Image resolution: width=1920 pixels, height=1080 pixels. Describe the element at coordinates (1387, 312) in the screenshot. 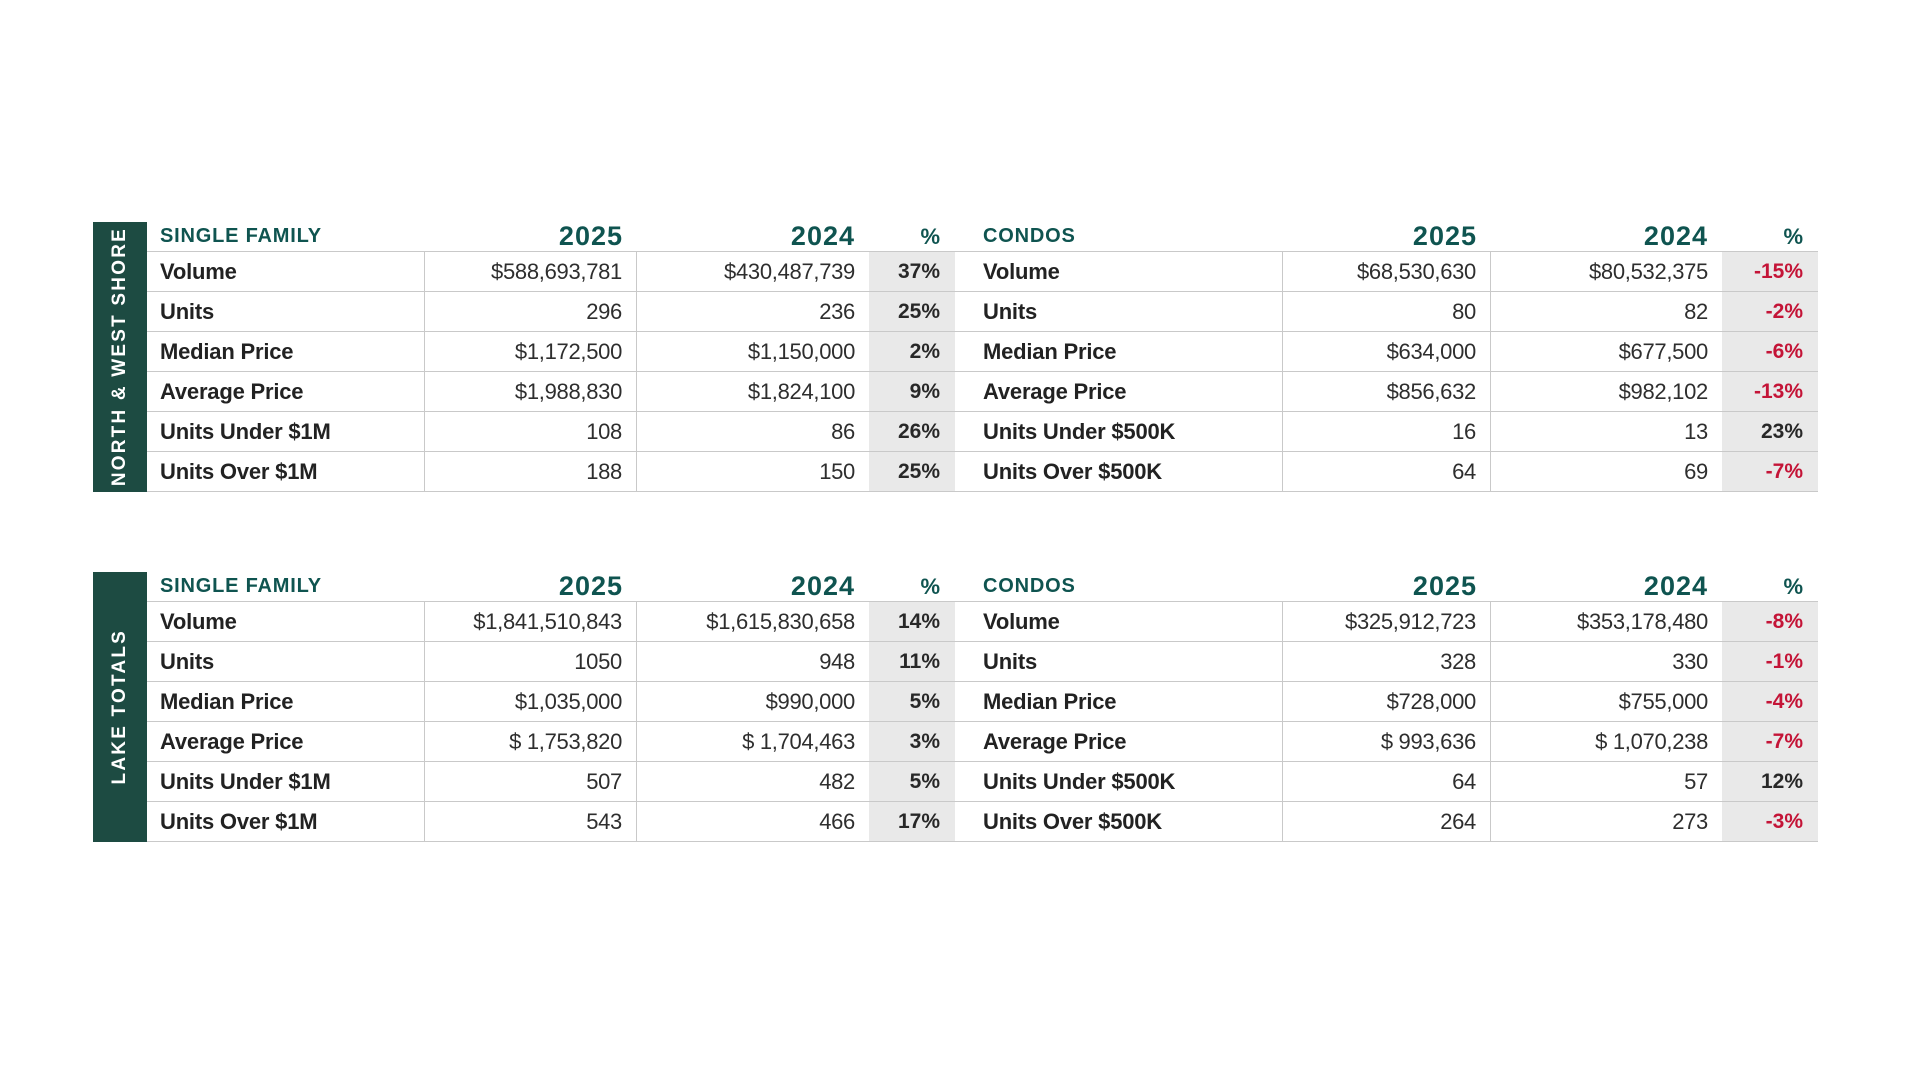

I see `value-2025: 80` at that location.